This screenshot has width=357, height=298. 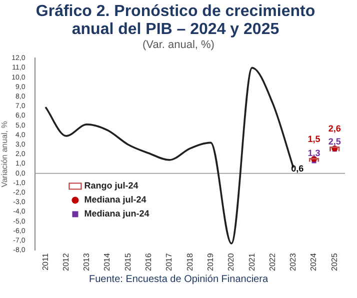 I want to click on data-label: 2,6, so click(x=334, y=128).